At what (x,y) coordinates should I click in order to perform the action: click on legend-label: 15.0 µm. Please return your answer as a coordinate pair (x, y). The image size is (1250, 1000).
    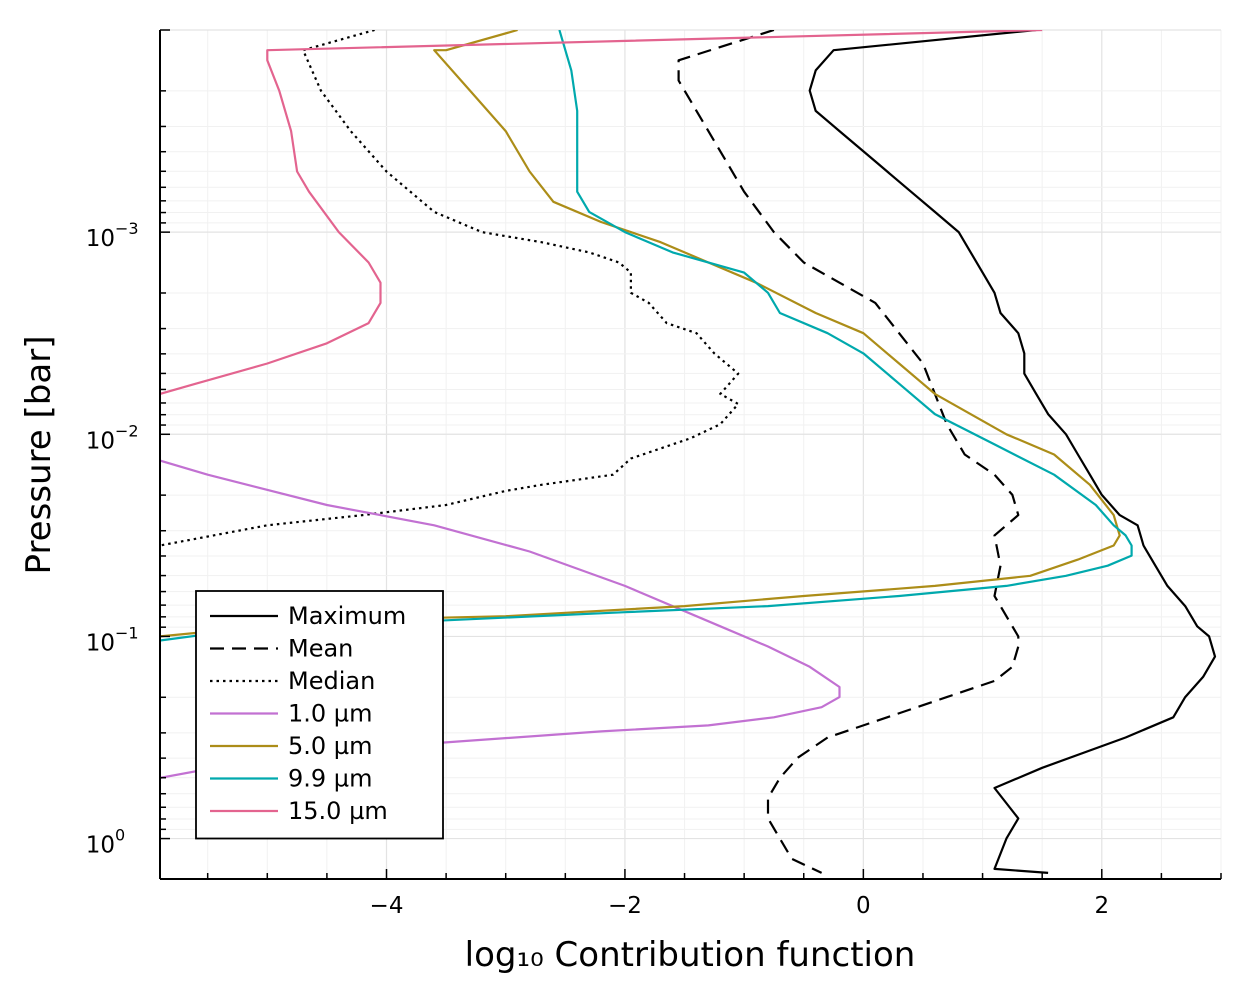
    Looking at the image, I should click on (338, 811).